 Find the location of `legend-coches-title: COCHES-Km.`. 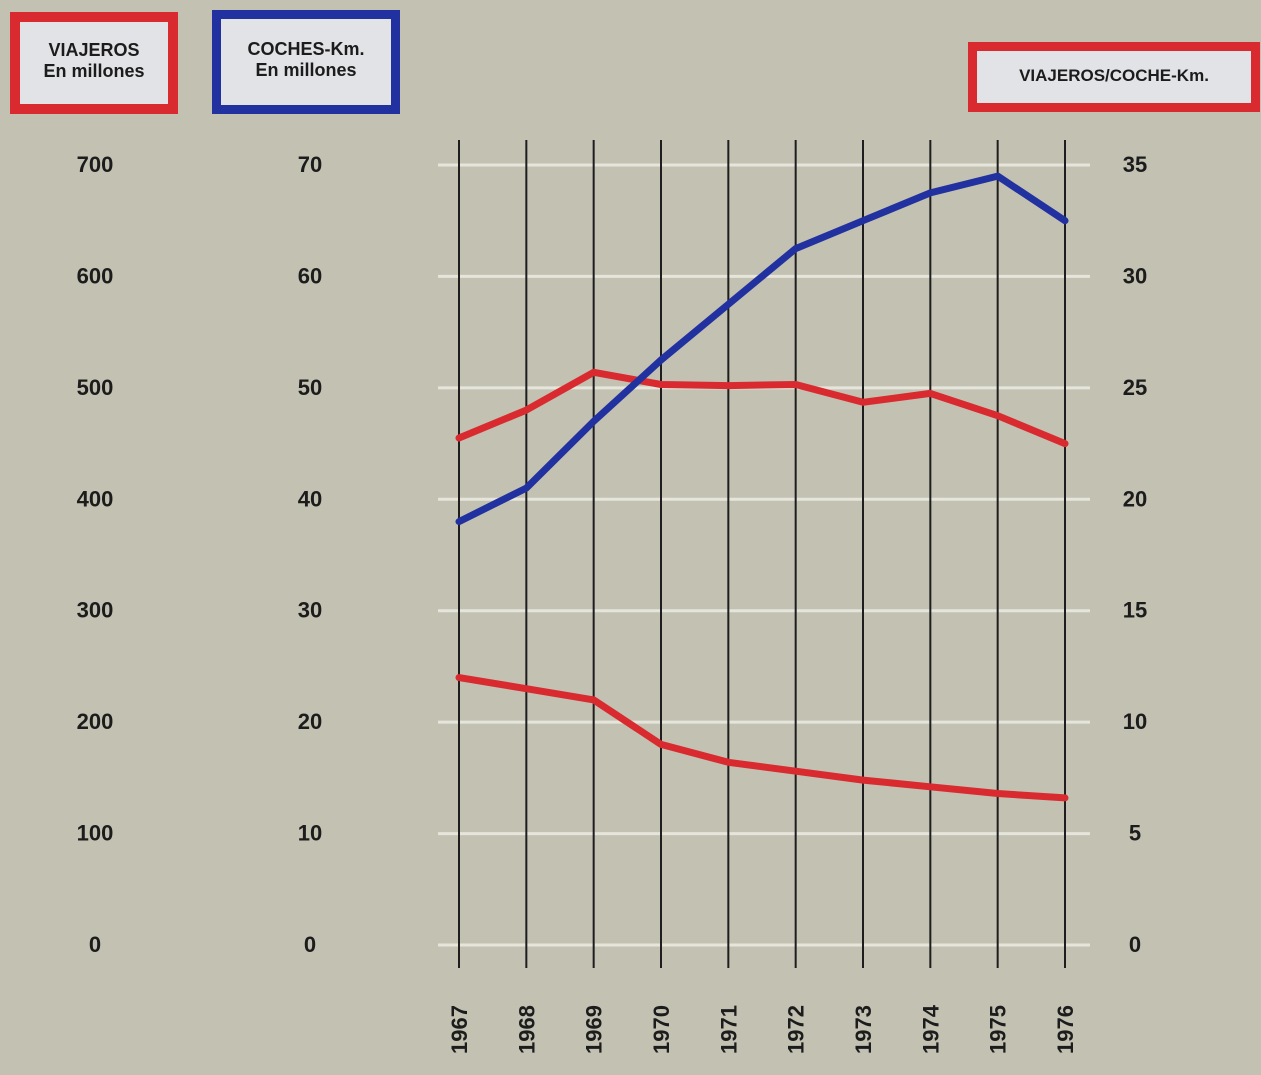

legend-coches-title: COCHES-Km. is located at coordinates (306, 49).